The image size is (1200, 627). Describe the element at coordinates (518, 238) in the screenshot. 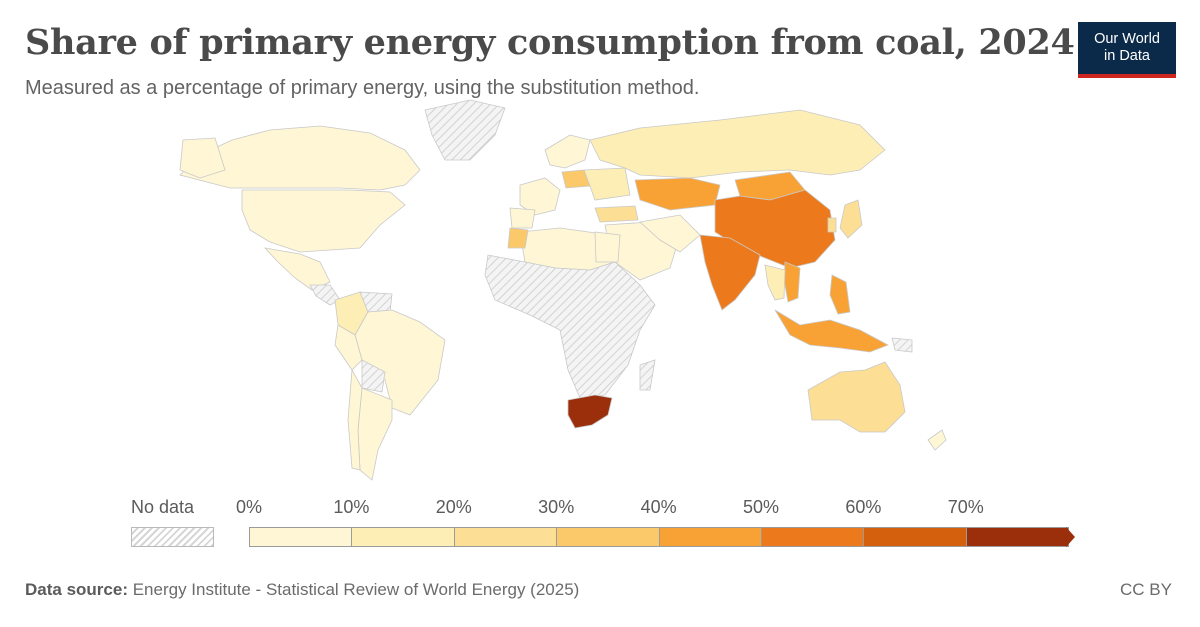

I see `region-morocco` at that location.